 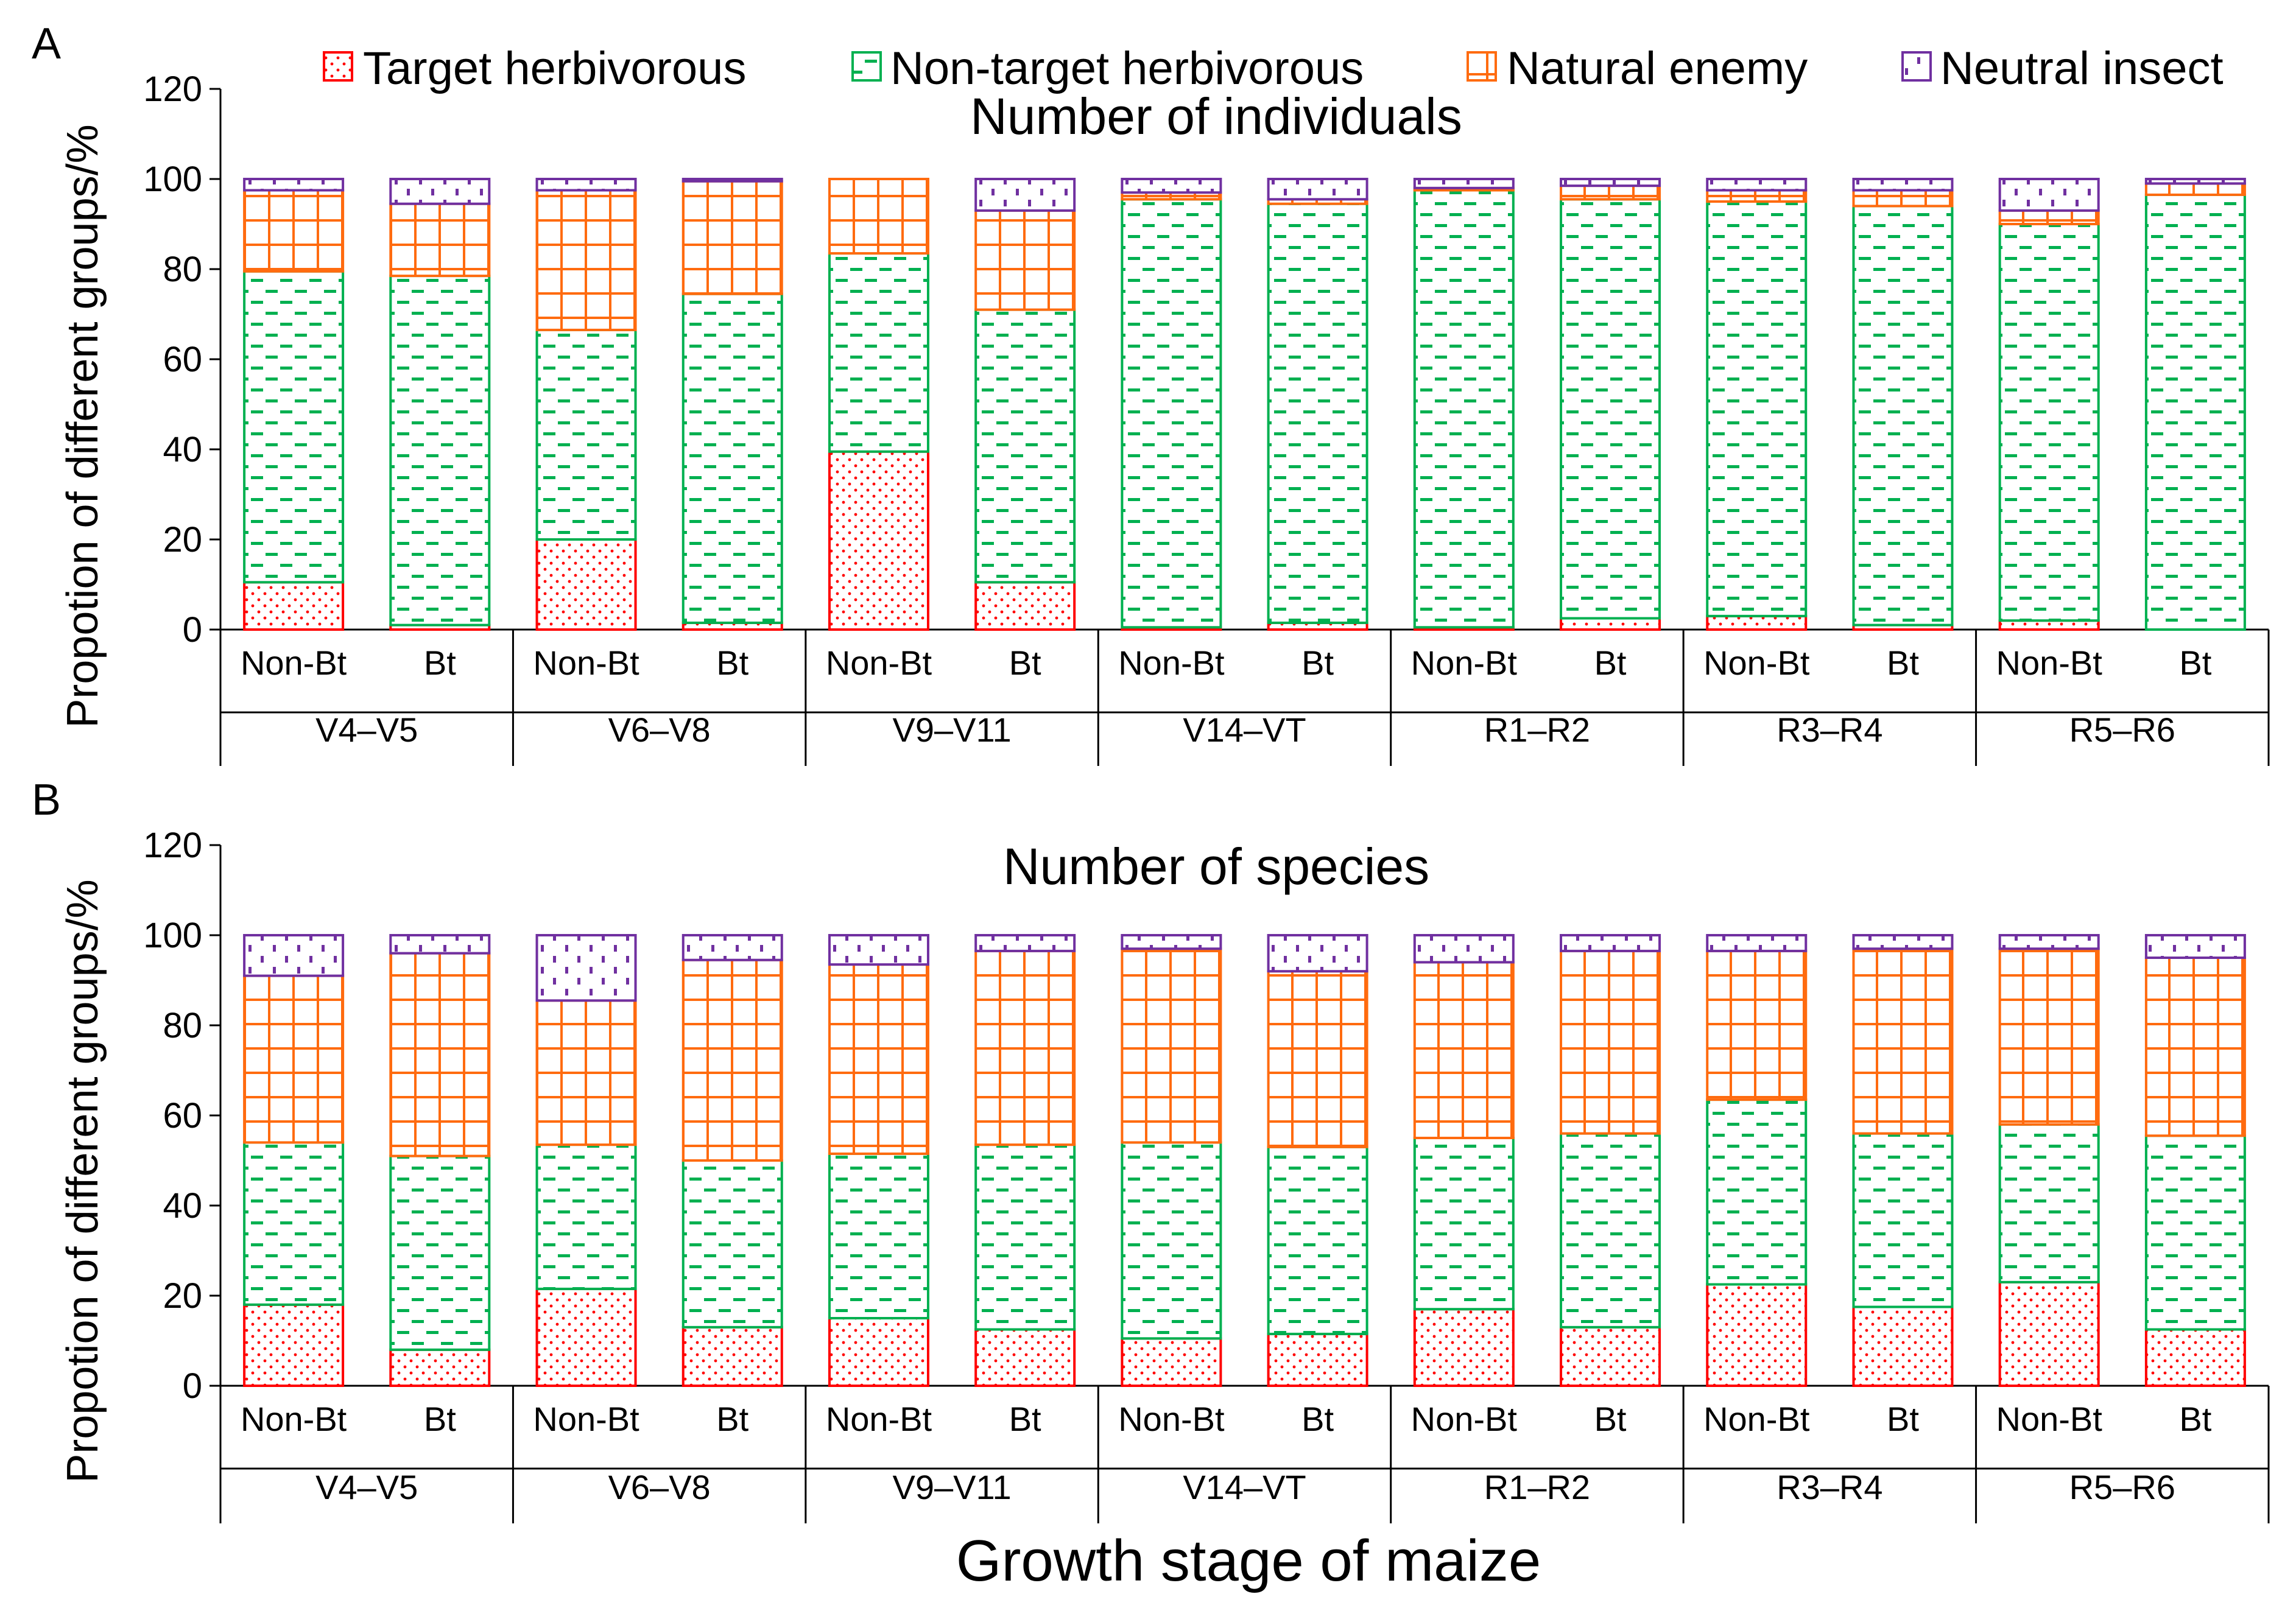 What do you see at coordinates (82, 1181) in the screenshot?
I see `y-axis-label: Propotion of different groups/%` at bounding box center [82, 1181].